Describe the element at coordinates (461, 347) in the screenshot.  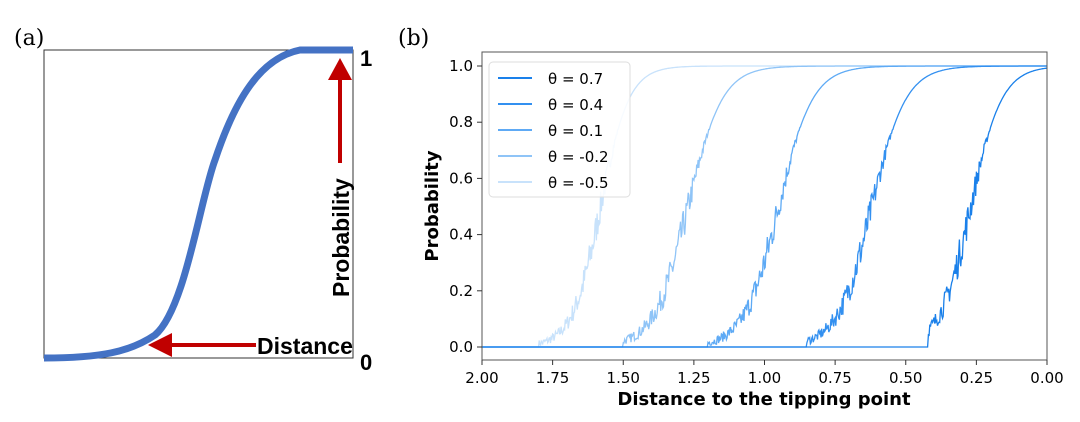
I see `y-tick-label: 0.0` at that location.